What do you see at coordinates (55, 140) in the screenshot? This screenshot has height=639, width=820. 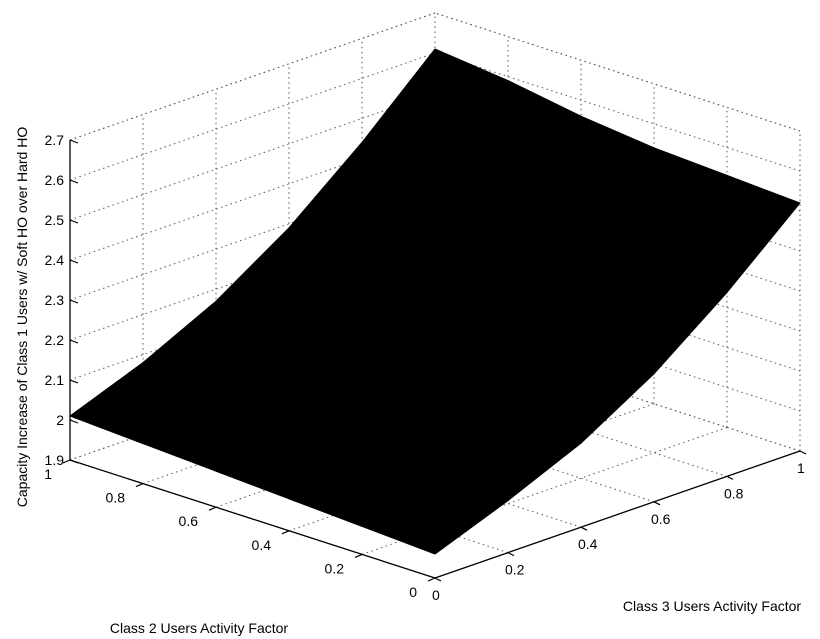 I see `z-tick-label: 2.7` at bounding box center [55, 140].